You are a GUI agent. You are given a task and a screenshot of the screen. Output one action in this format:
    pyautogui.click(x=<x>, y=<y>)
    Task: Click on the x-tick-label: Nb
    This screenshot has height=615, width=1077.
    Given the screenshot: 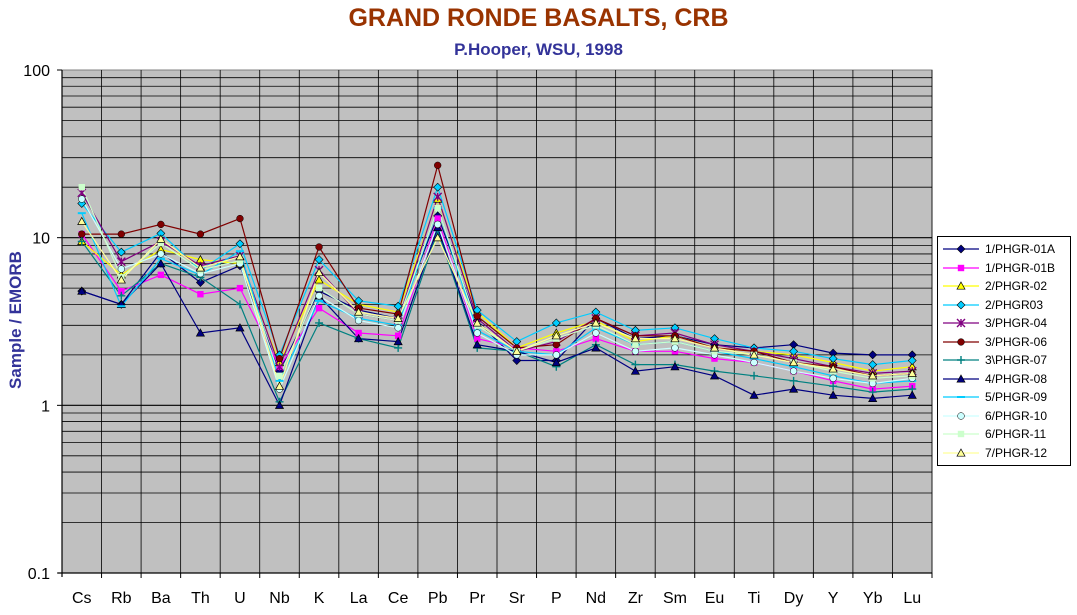 What is the action you would take?
    pyautogui.click(x=279, y=598)
    